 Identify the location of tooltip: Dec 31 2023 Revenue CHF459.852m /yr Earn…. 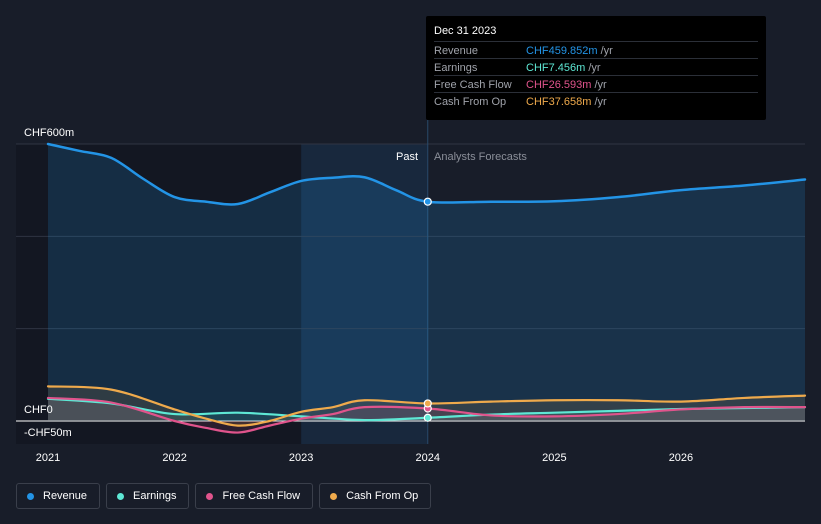
(596, 68).